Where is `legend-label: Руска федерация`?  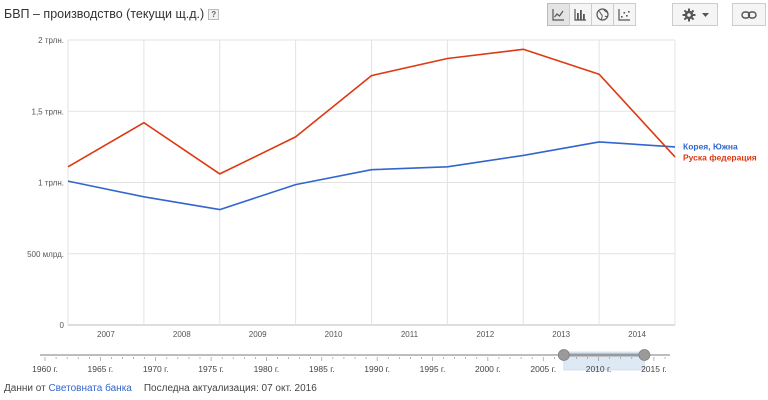
legend-label: Руска федерация is located at coordinates (720, 157).